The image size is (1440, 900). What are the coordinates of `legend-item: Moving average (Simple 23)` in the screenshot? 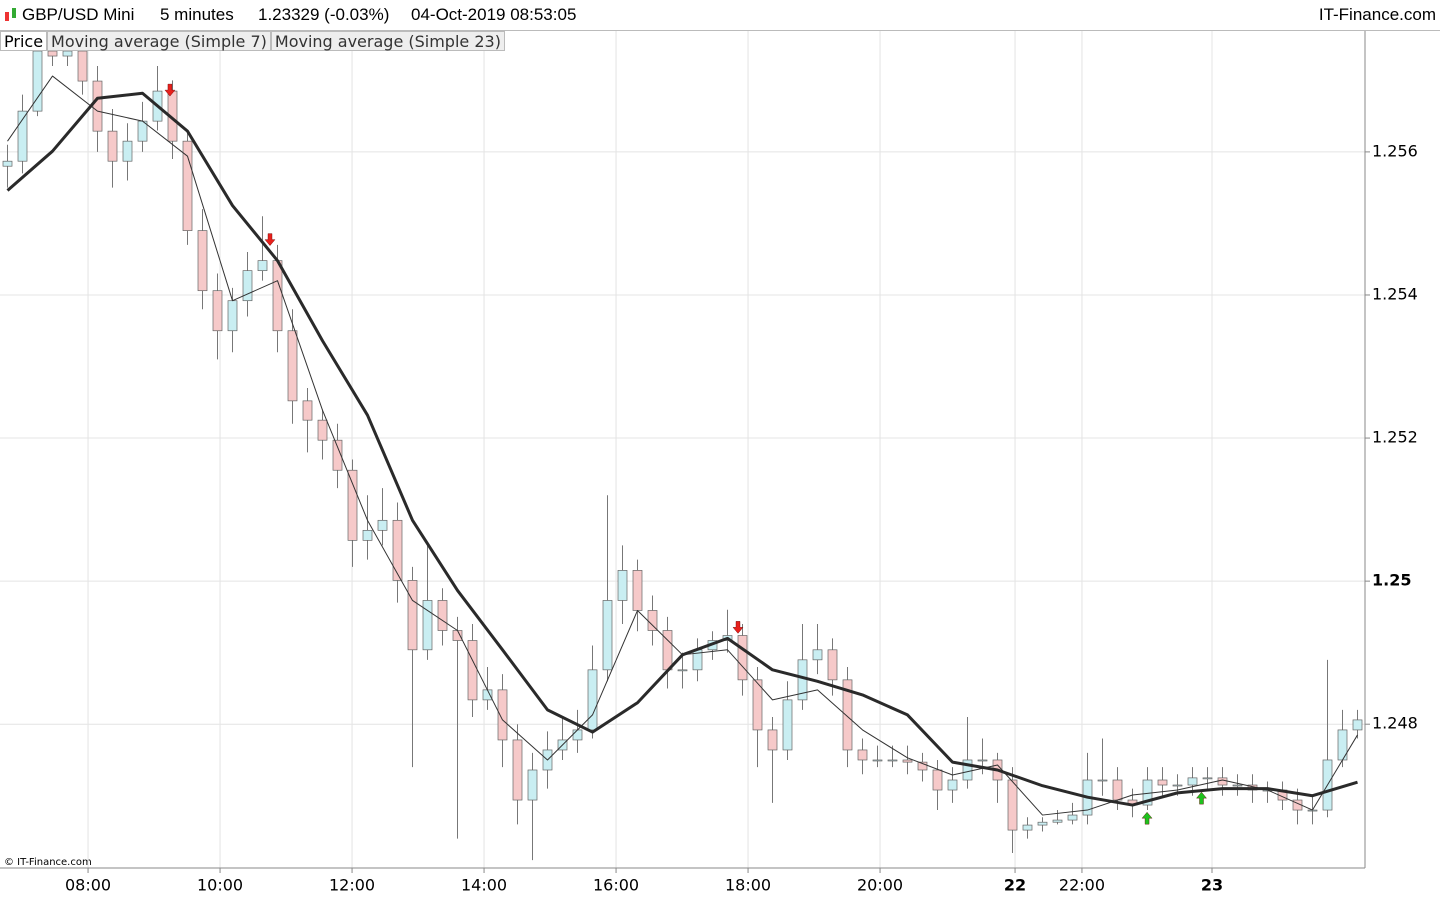 It's located at (387, 41).